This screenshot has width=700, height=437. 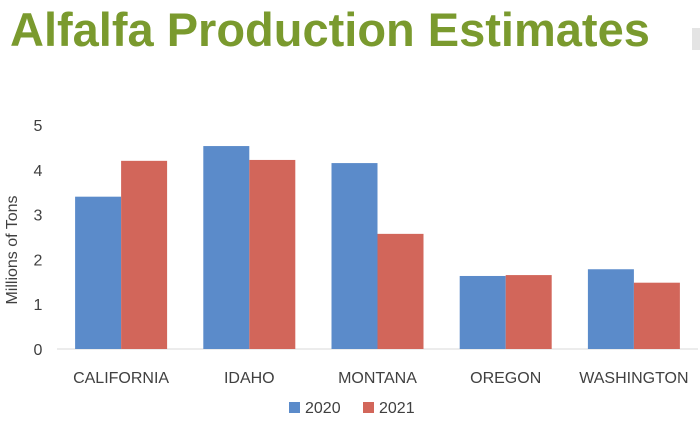 What do you see at coordinates (38, 238) in the screenshot?
I see `y-axis: 0 1 2 3 4 5` at bounding box center [38, 238].